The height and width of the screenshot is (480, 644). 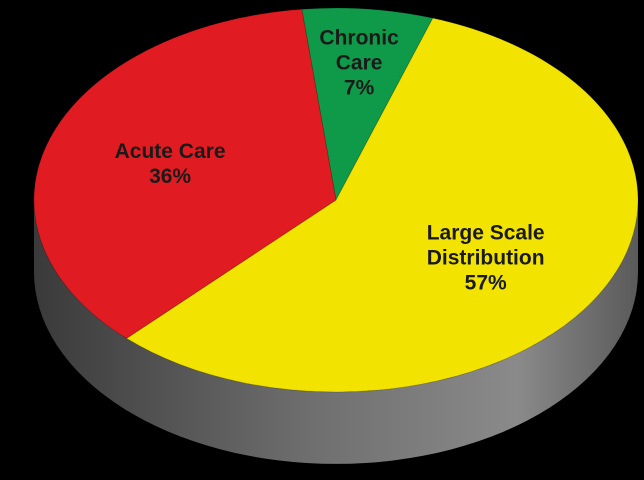 I want to click on slice-value-label: 36%, so click(x=170, y=177).